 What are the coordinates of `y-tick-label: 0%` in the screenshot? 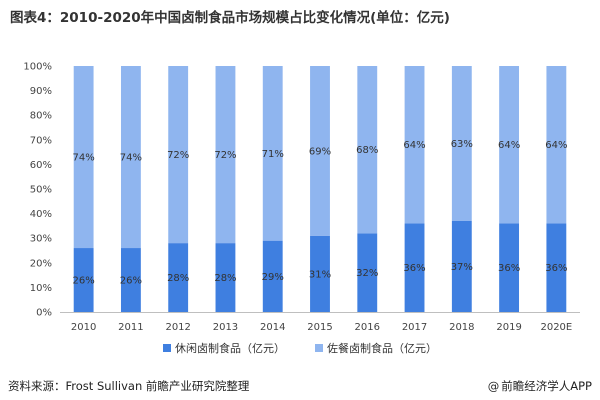 It's located at (44, 313).